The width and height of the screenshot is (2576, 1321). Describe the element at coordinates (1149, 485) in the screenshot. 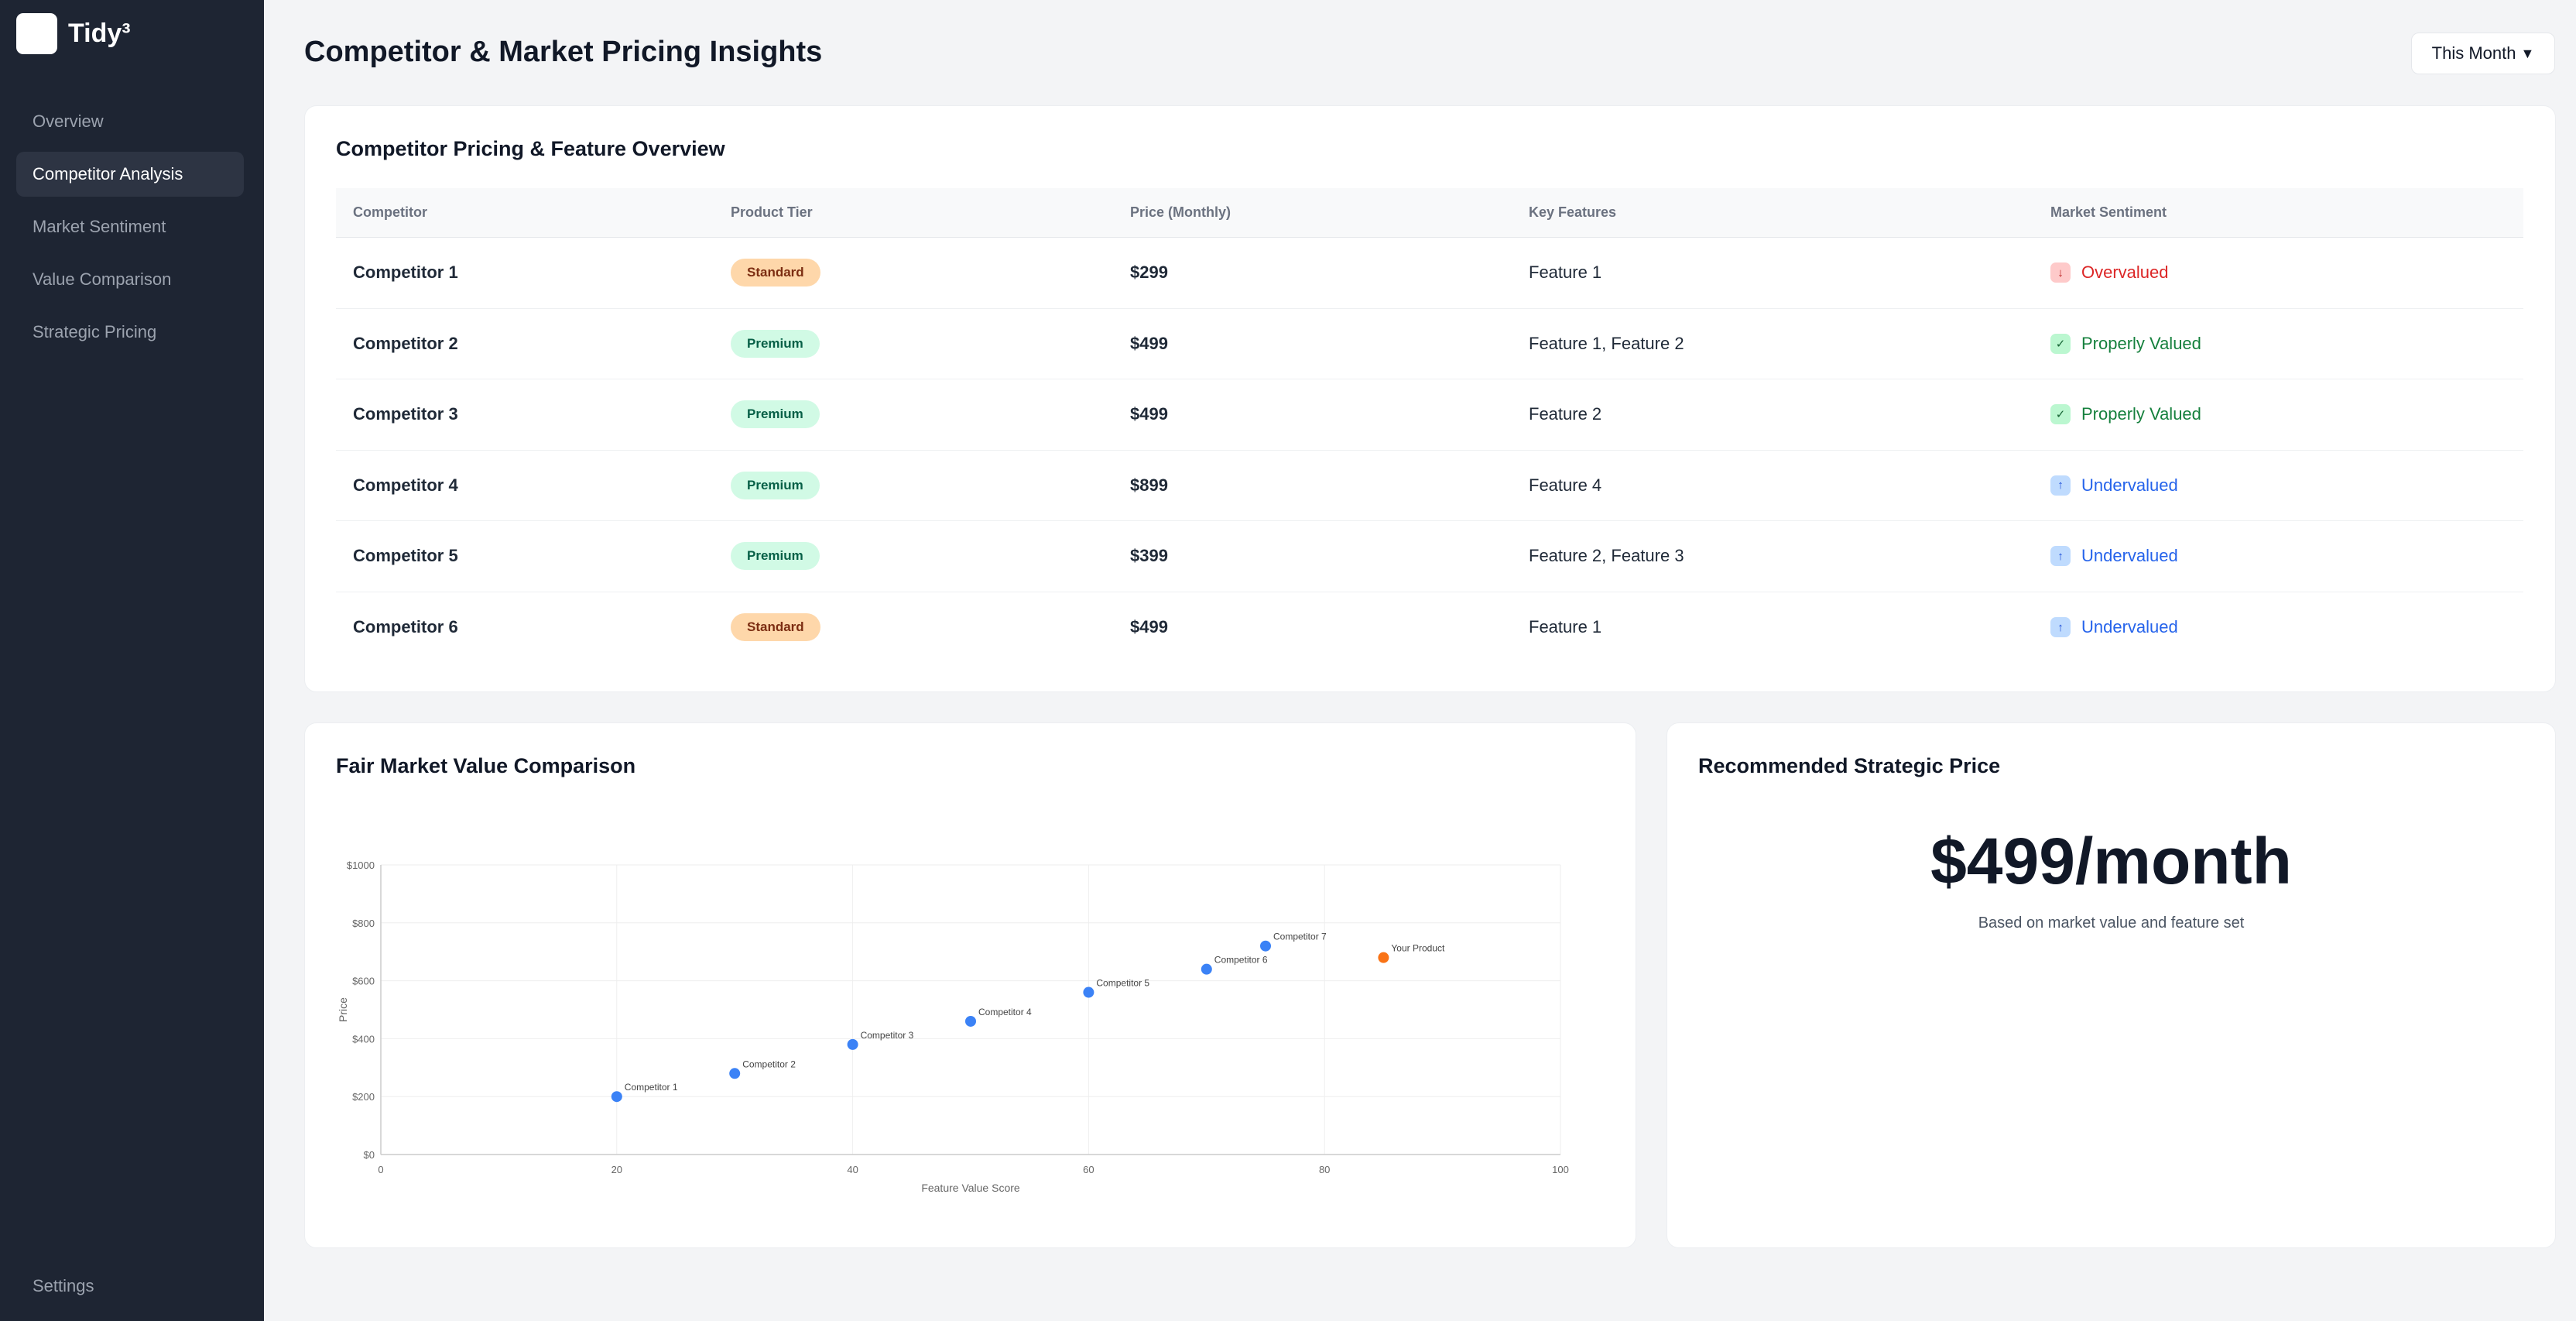

I see `price-value: $899` at that location.